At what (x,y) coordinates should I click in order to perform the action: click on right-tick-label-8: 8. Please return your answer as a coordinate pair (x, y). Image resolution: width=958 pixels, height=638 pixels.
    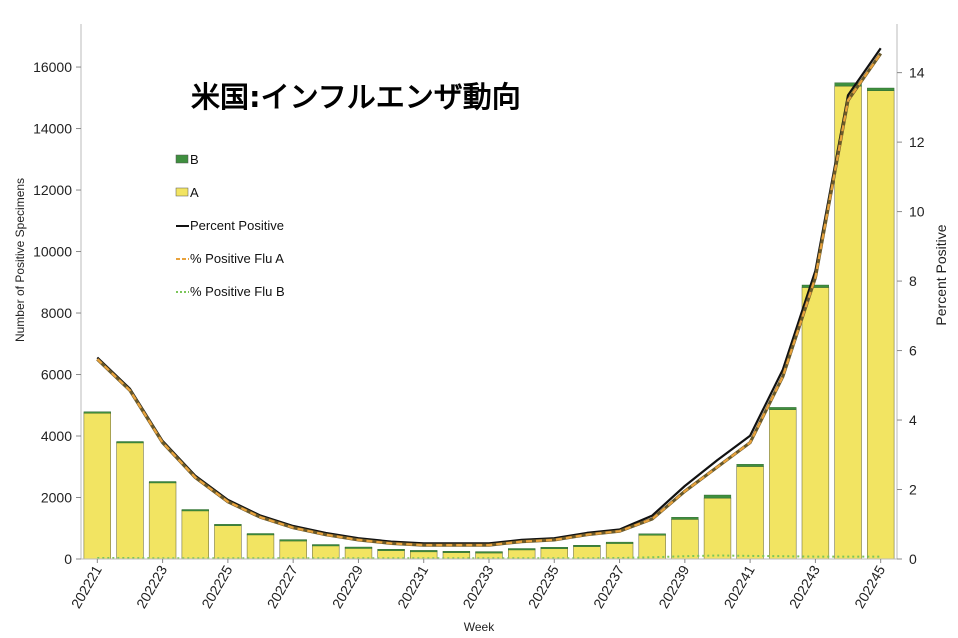
    Looking at the image, I should click on (913, 281).